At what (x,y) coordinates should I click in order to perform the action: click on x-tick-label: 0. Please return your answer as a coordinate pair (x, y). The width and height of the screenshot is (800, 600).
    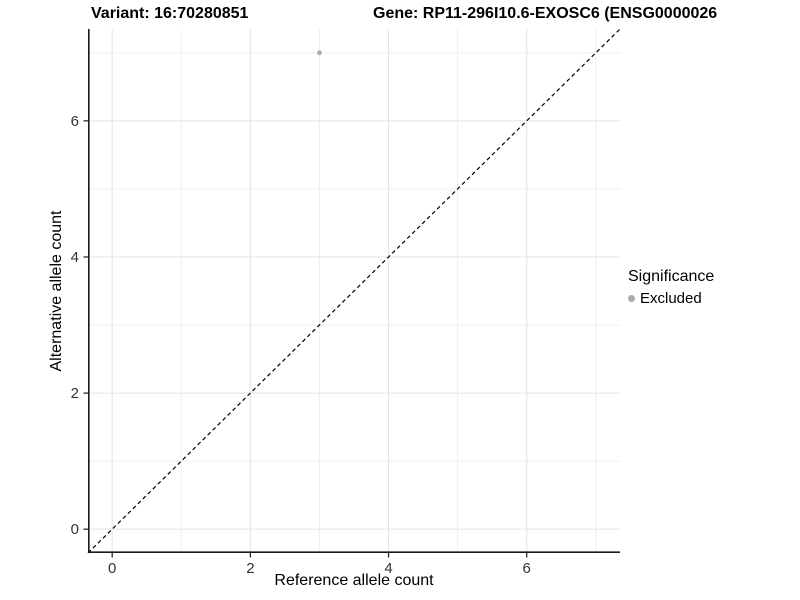
    Looking at the image, I should click on (112, 568).